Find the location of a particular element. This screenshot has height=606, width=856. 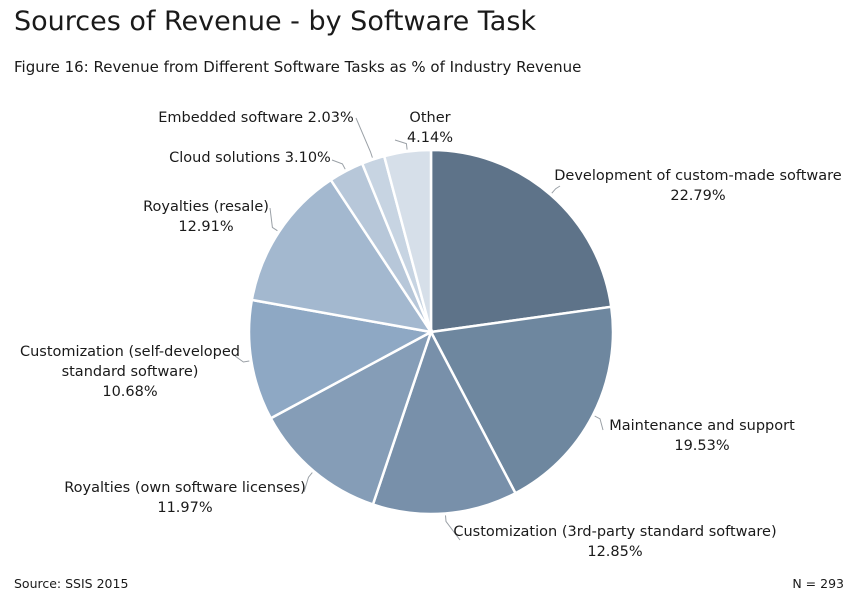

chart-title: Sources of Revenue - by Software Task is located at coordinates (275, 21).